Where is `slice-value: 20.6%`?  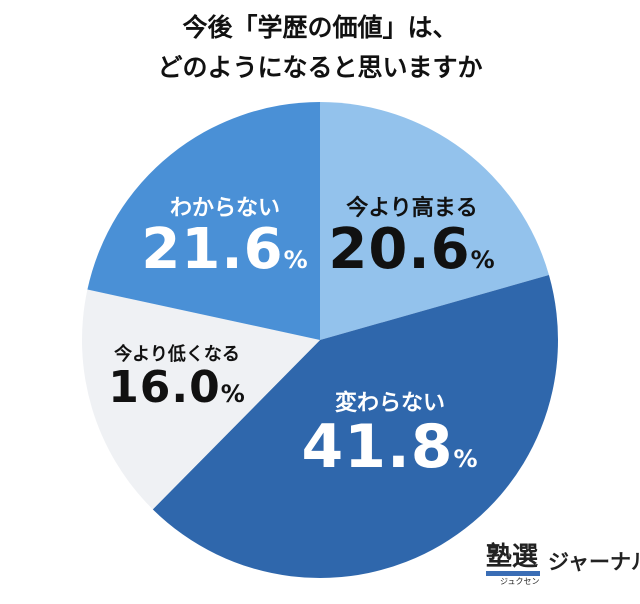 slice-value: 20.6% is located at coordinates (411, 250).